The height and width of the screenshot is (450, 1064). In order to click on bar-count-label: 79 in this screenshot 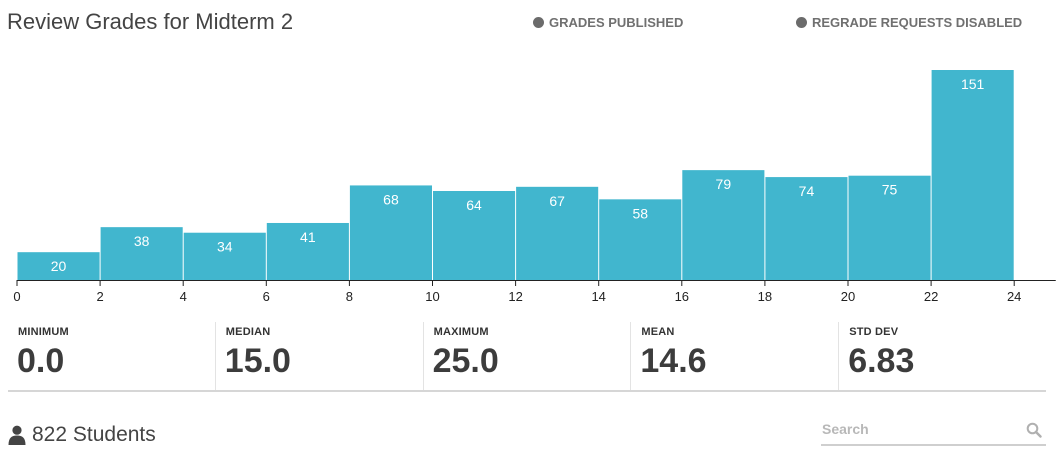, I will do `click(724, 184)`.